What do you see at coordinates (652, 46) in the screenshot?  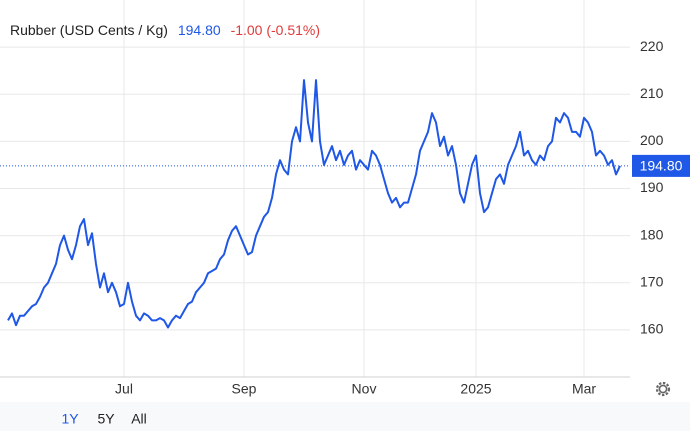 I see `y-tick-label: 220` at bounding box center [652, 46].